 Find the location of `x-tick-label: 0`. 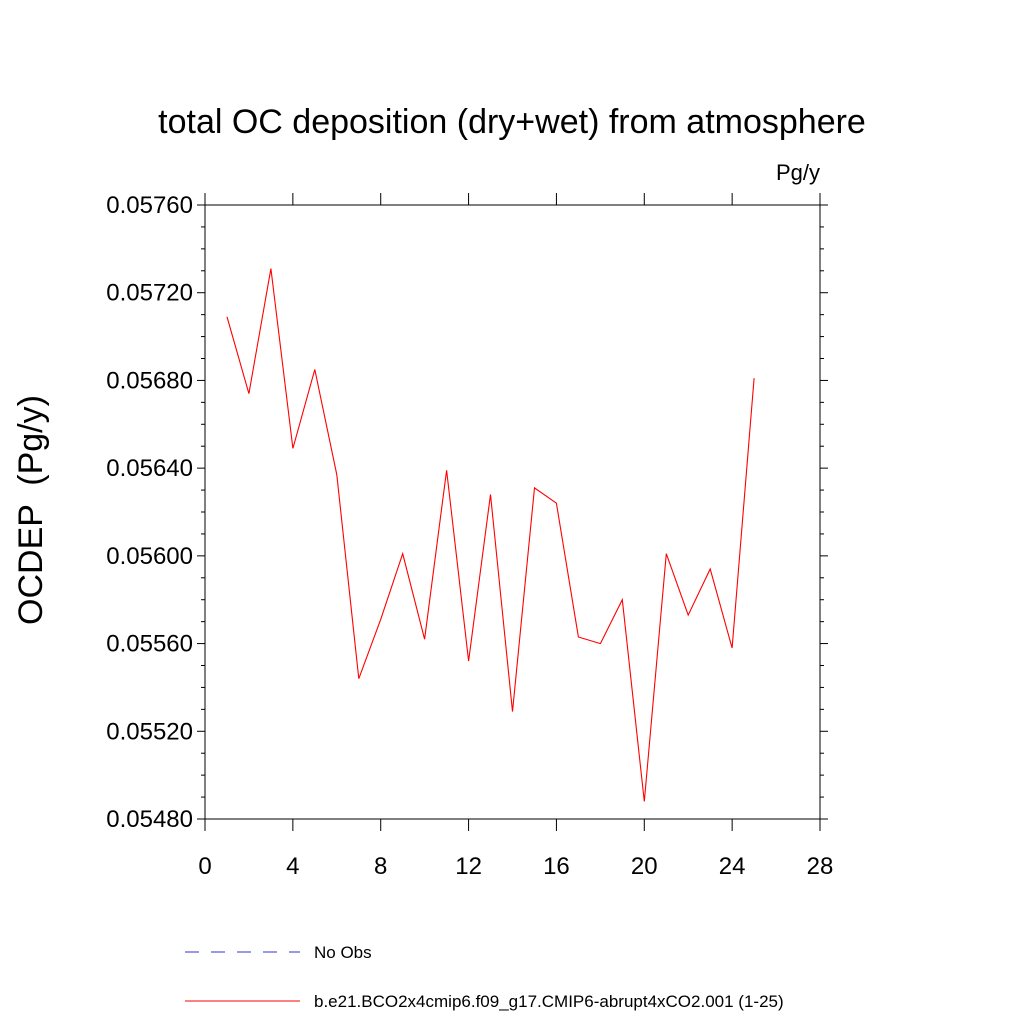

x-tick-label: 0 is located at coordinates (204, 866).